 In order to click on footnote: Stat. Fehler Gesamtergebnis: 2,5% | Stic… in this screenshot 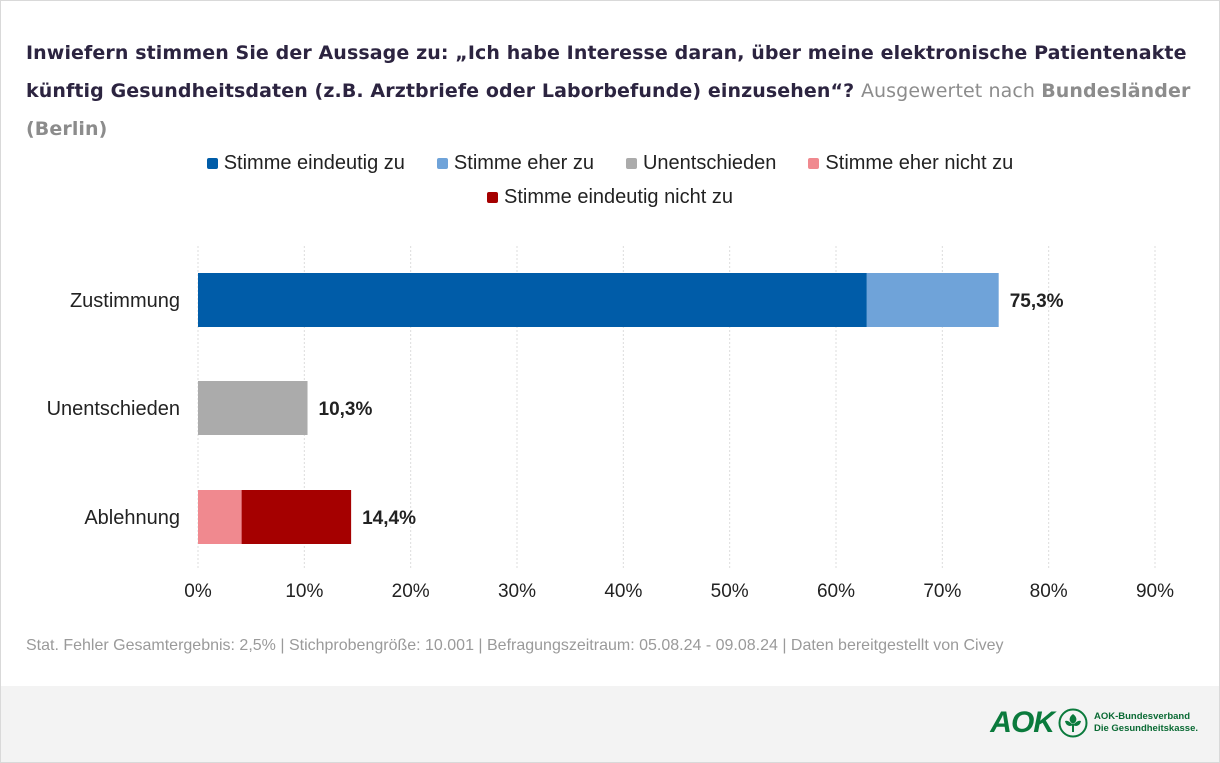, I will do `click(515, 645)`.